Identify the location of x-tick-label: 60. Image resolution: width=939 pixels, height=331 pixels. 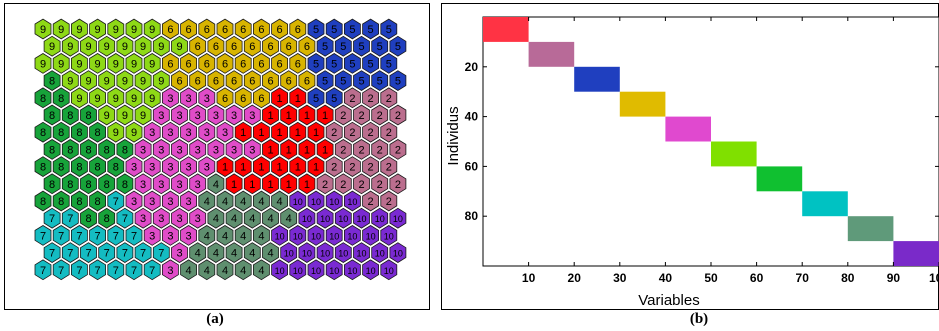
(757, 278).